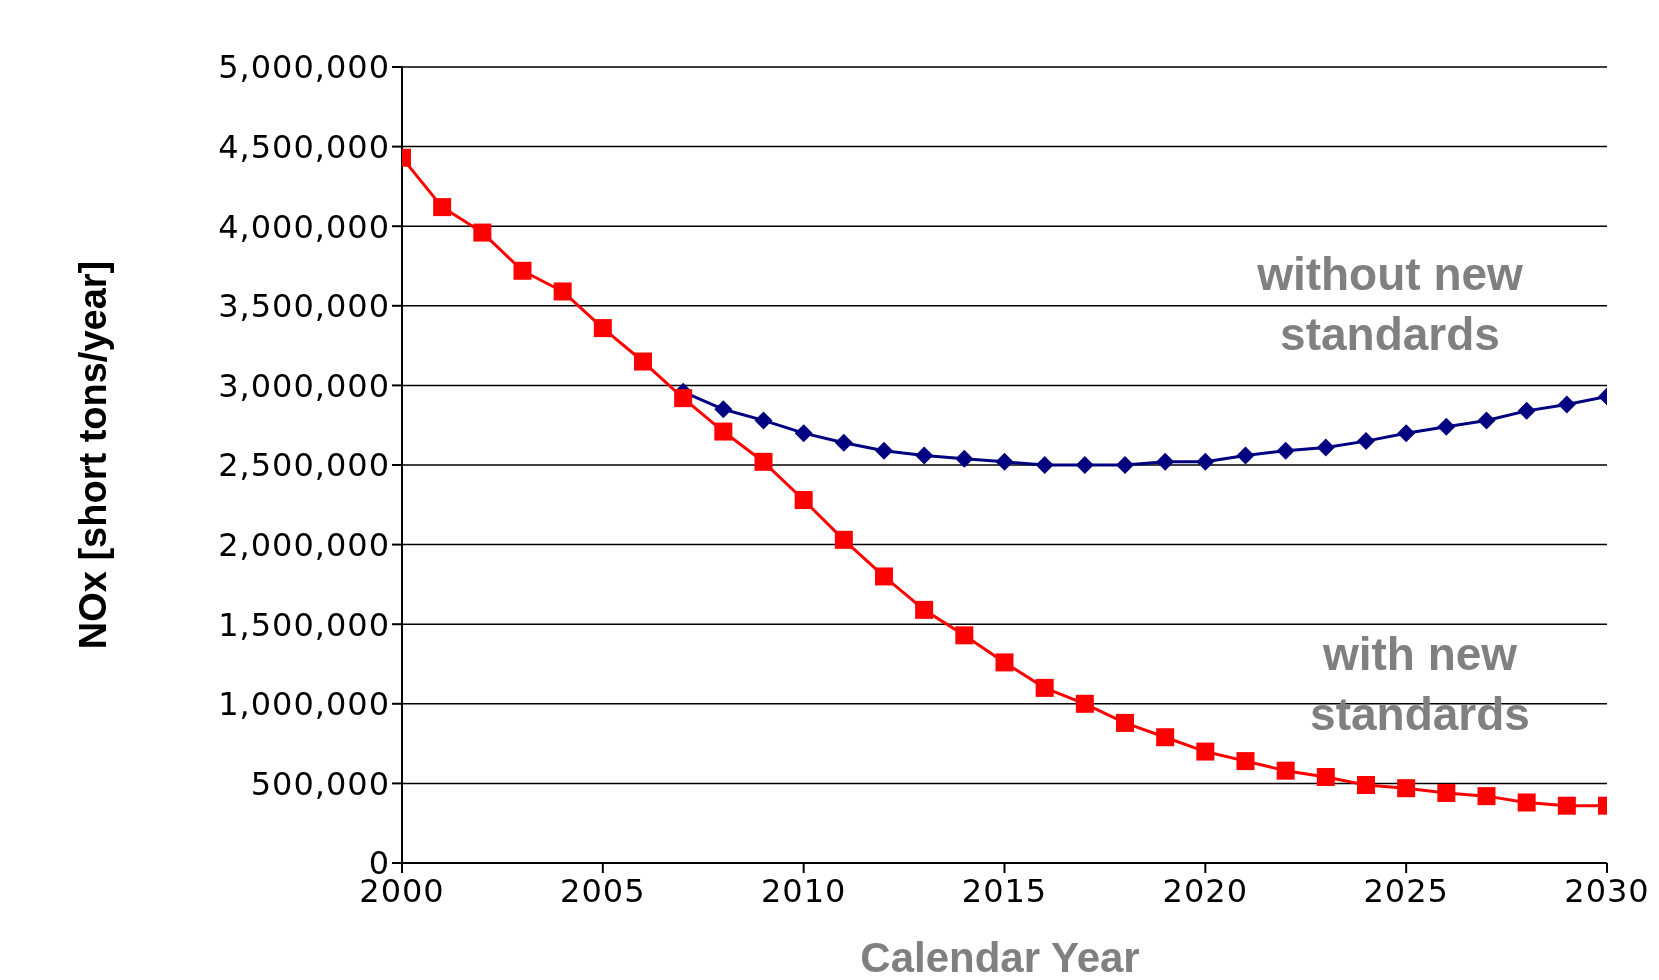 This screenshot has height=980, width=1659. Describe the element at coordinates (1607, 890) in the screenshot. I see `x-tick-label: 2030` at that location.